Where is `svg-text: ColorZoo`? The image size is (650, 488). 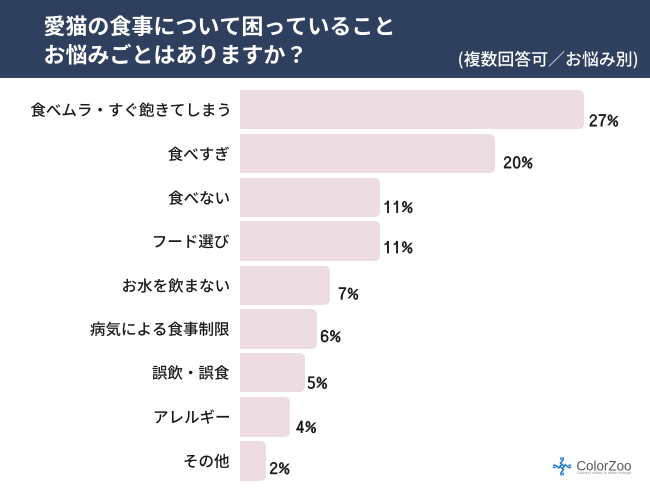 svg-text: ColorZoo is located at coordinates (603, 466).